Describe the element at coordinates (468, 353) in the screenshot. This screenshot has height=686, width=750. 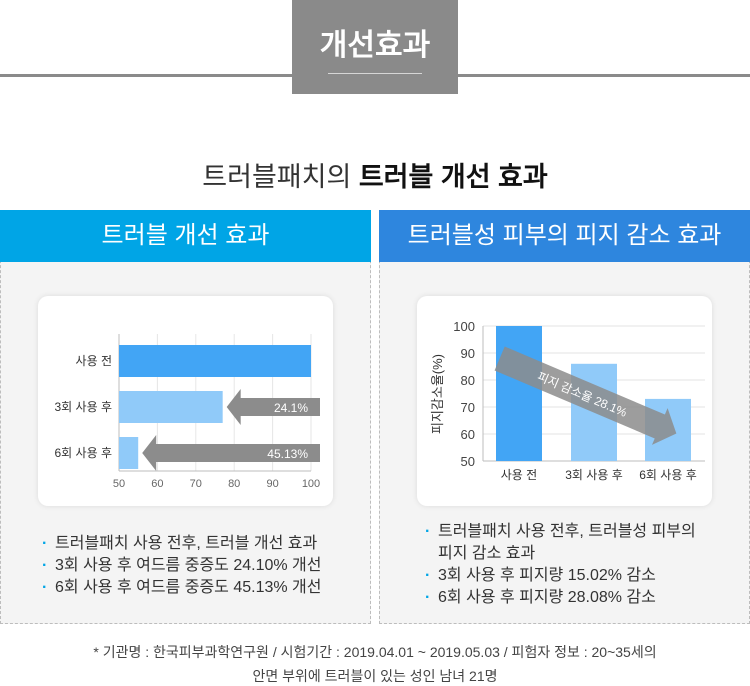
I see `y-tick-label: 90` at that location.